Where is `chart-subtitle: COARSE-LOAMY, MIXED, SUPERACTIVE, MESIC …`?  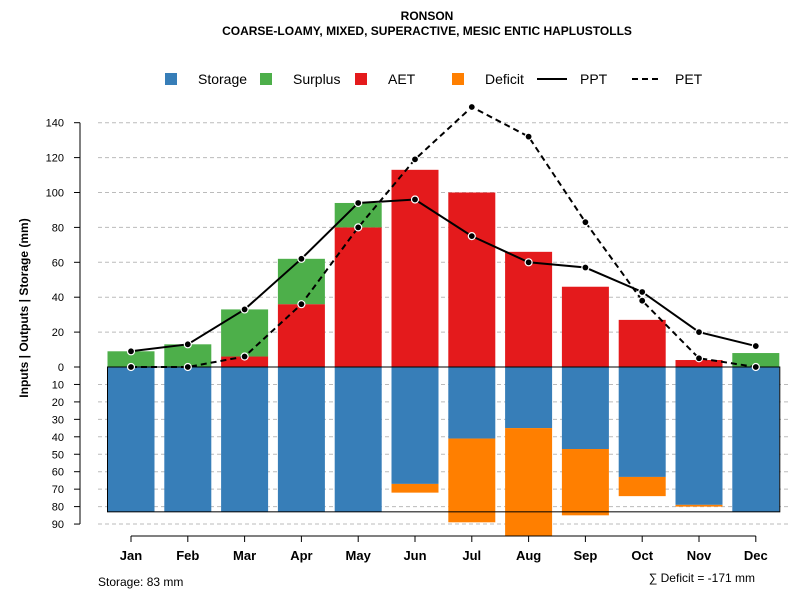
chart-subtitle: COARSE-LOAMY, MIXED, SUPERACTIVE, MESIC … is located at coordinates (427, 31).